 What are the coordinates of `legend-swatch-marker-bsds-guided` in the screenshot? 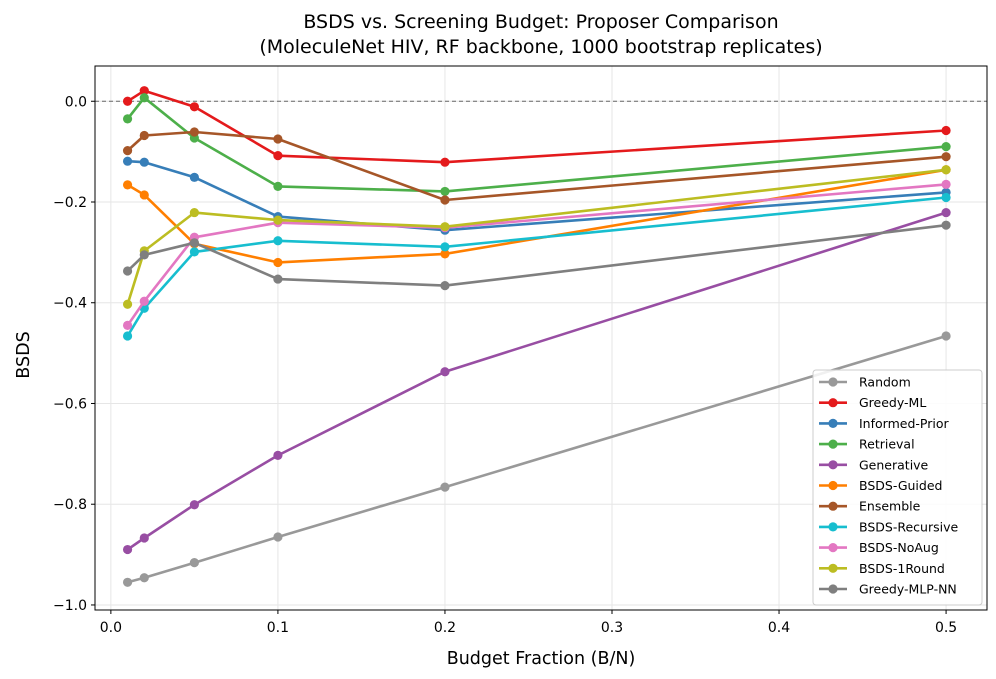 It's located at (833, 485).